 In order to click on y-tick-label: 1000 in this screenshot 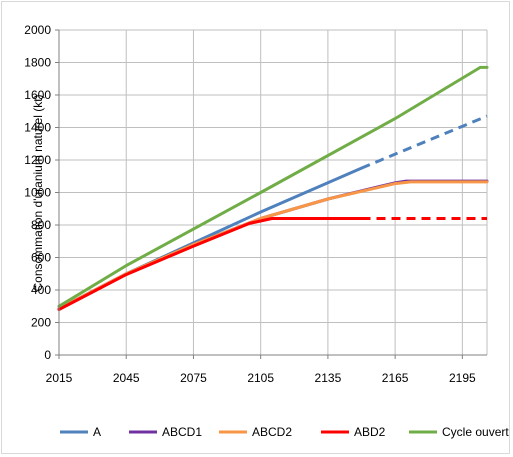, I will do `click(37, 193)`.